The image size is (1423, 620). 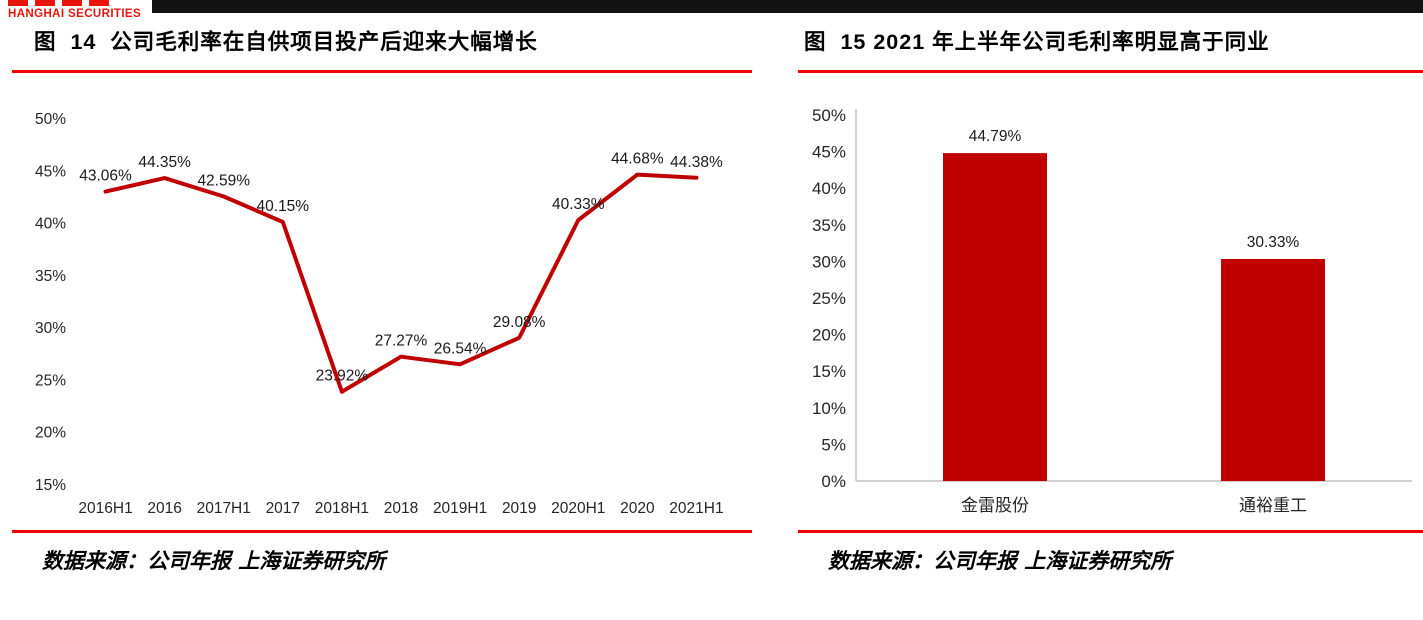 I want to click on svg-text: 2020, so click(x=637, y=508).